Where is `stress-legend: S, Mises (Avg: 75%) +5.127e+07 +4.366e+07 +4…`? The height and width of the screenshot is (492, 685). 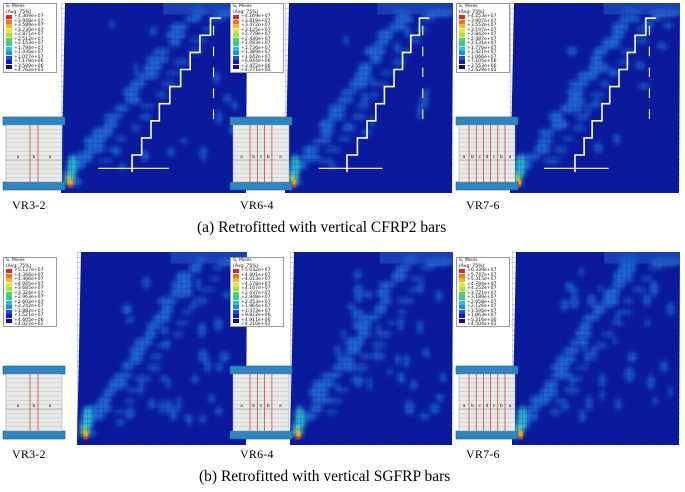 stress-legend: S, Mises (Avg: 75%) +5.127e+07 +4.366e+07 +4… is located at coordinates (30, 292).